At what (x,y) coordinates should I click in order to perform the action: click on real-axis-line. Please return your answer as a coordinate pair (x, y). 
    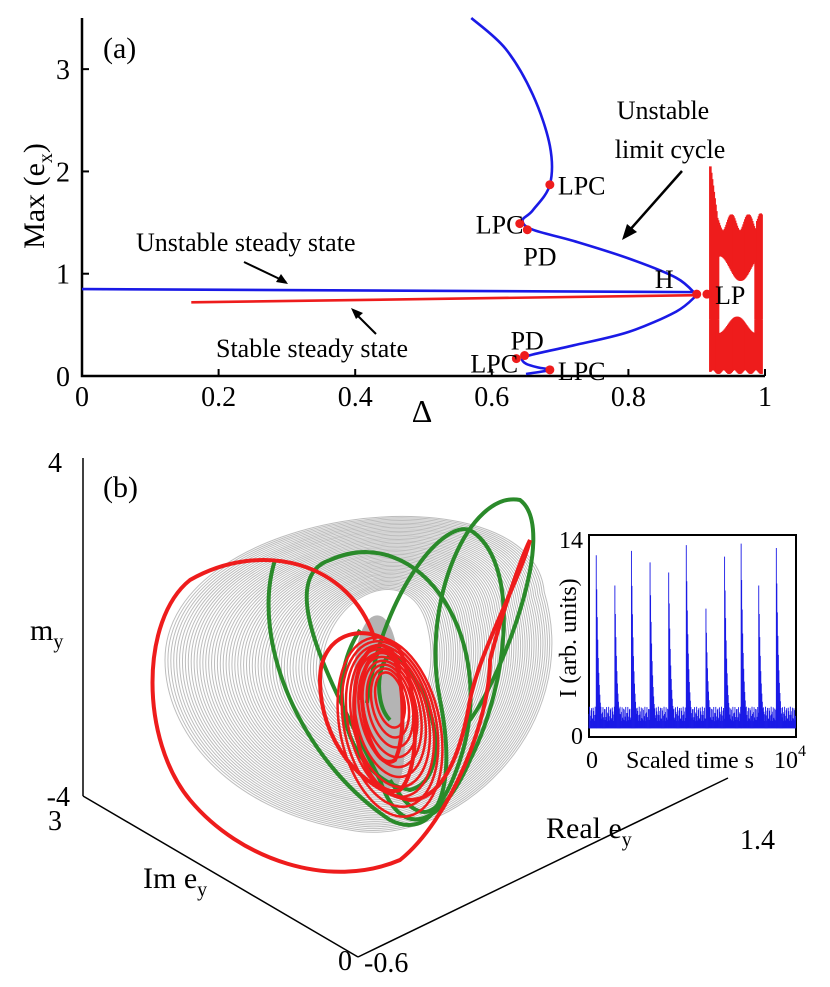
    Looking at the image, I should click on (543, 867).